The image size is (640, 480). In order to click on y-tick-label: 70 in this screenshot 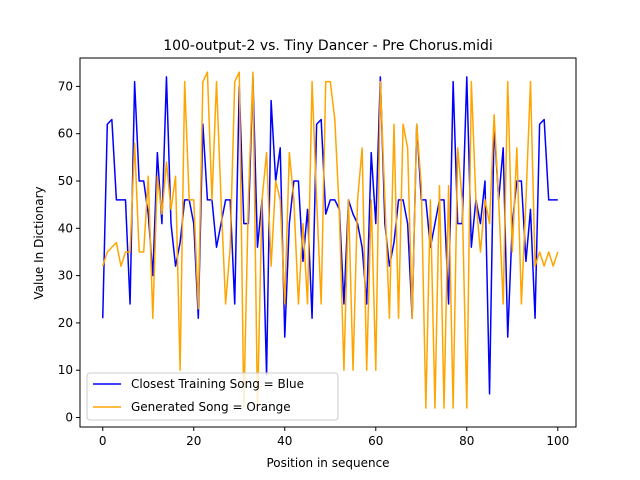, I will do `click(65, 86)`.